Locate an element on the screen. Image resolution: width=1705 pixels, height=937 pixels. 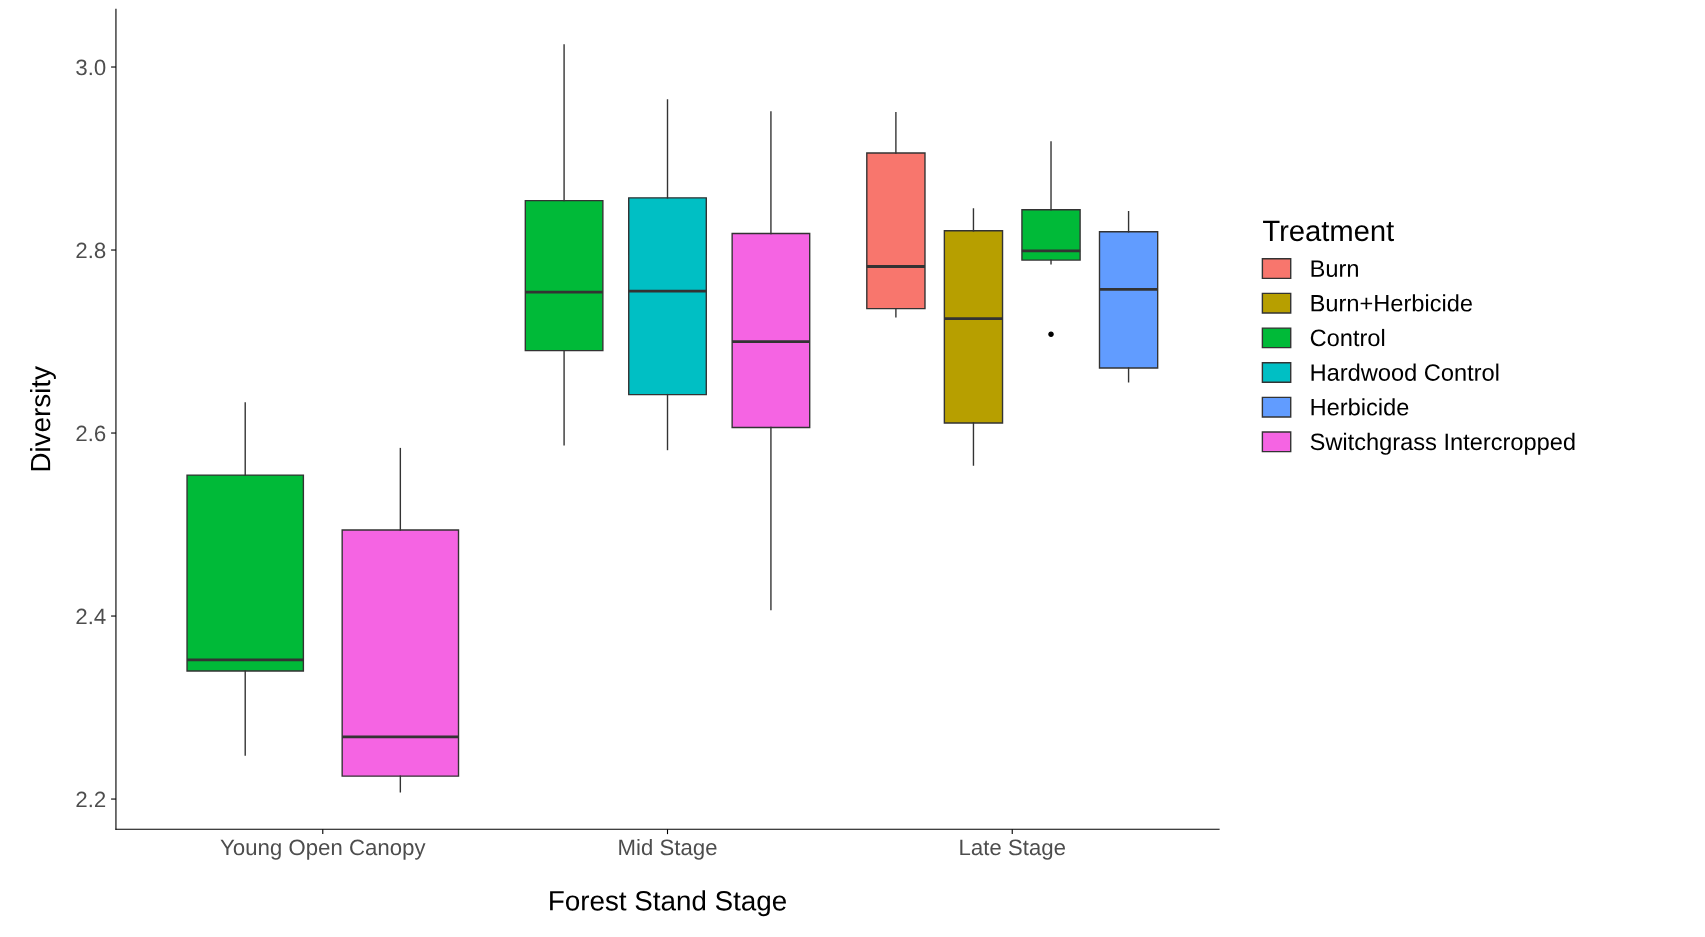
legend-label: Burn is located at coordinates (1334, 268).